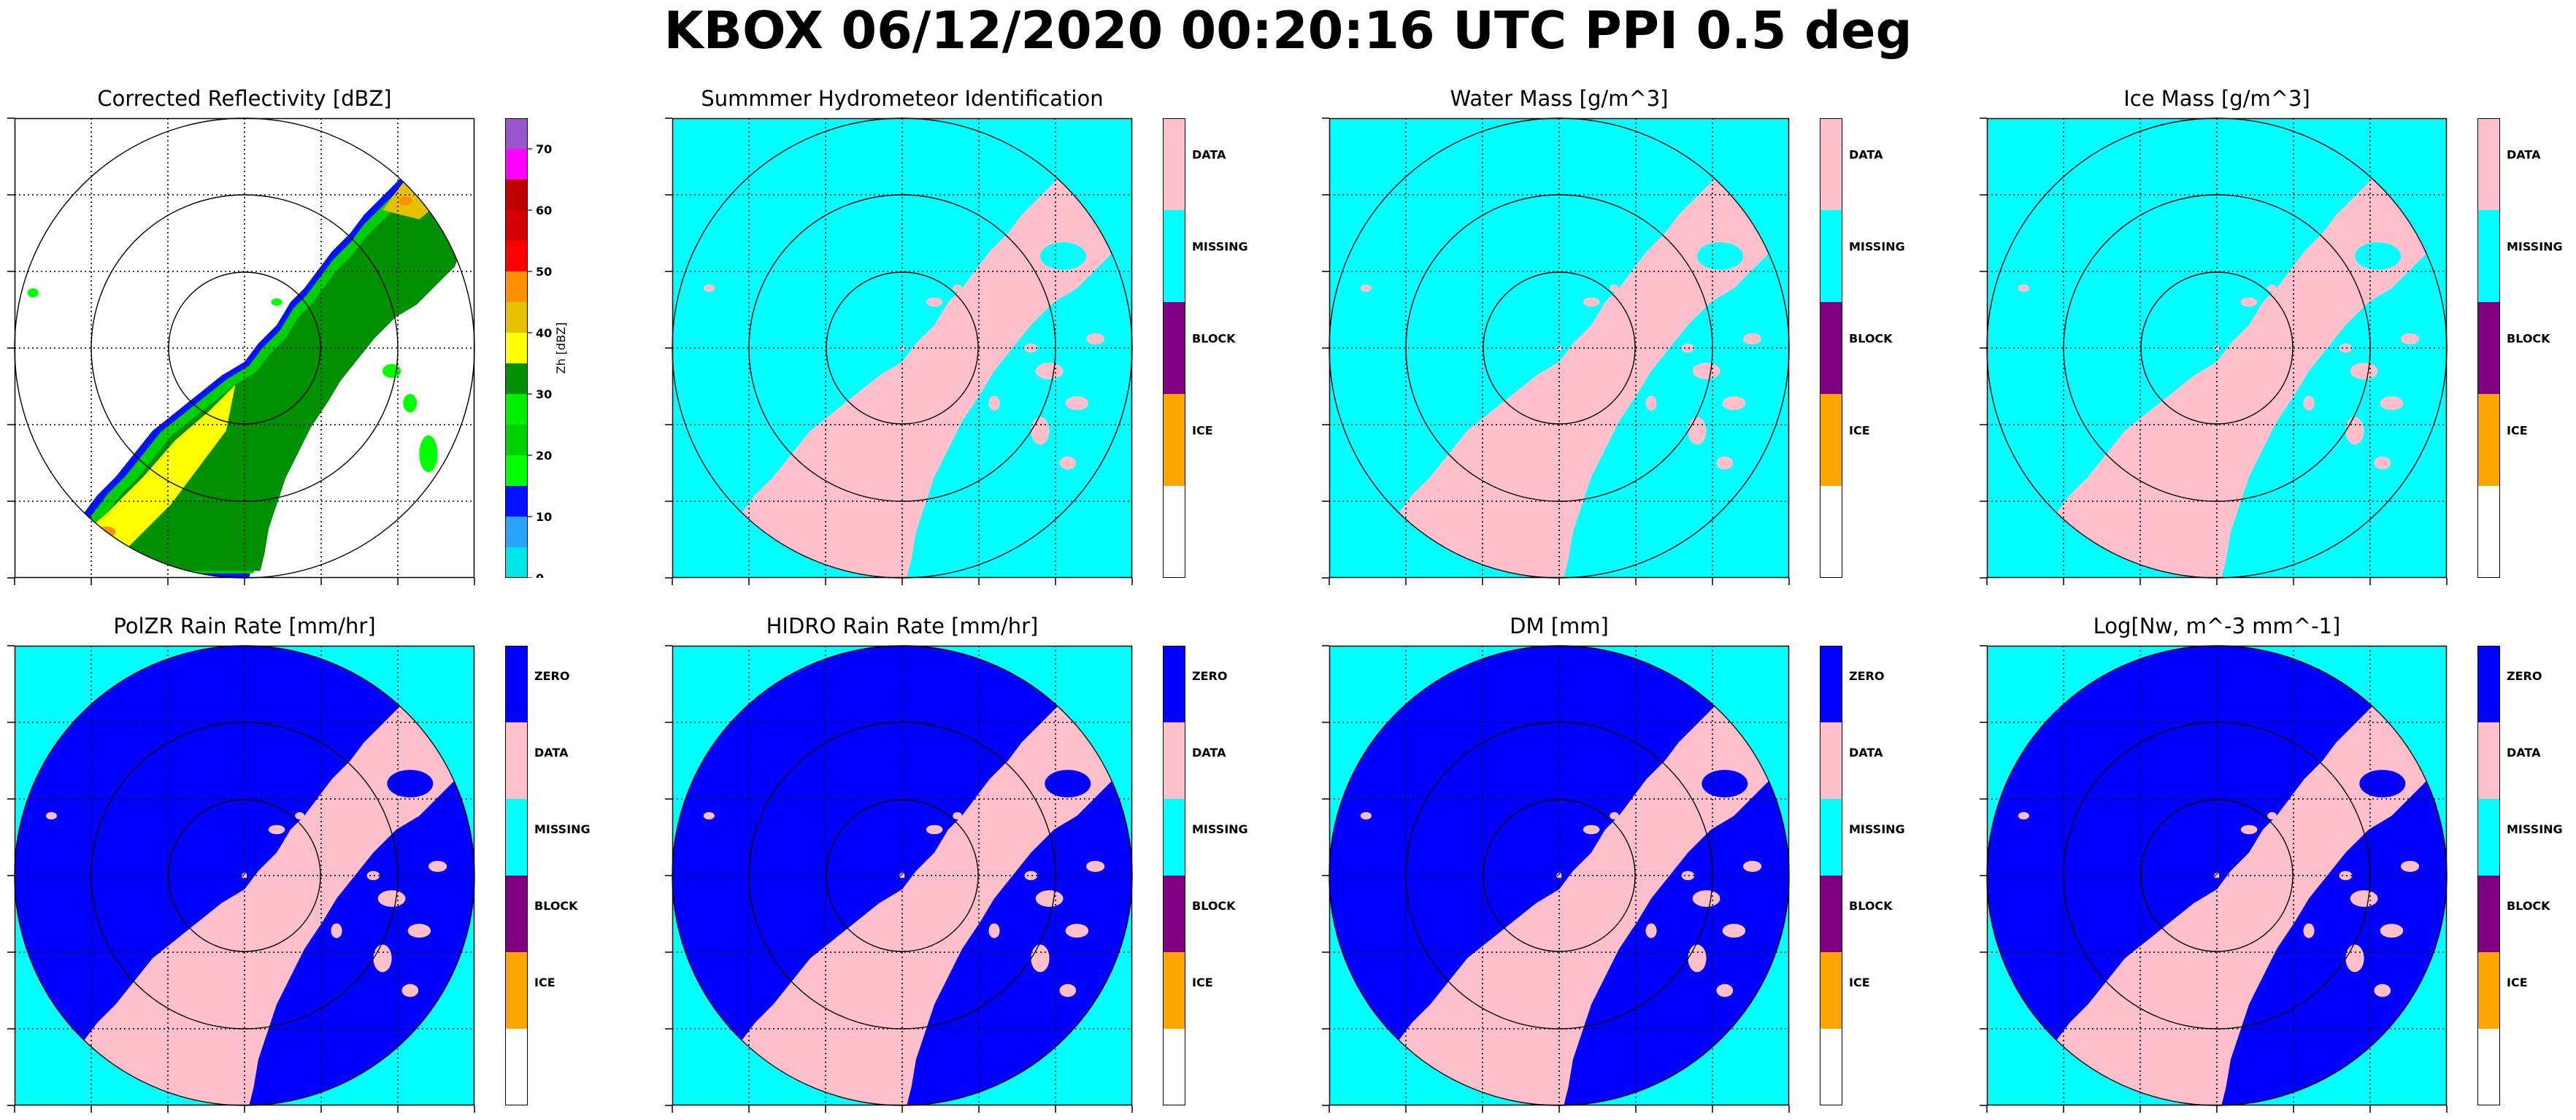 The width and height of the screenshot is (2576, 1120). I want to click on colorbar-category-label: MISSING, so click(1877, 246).